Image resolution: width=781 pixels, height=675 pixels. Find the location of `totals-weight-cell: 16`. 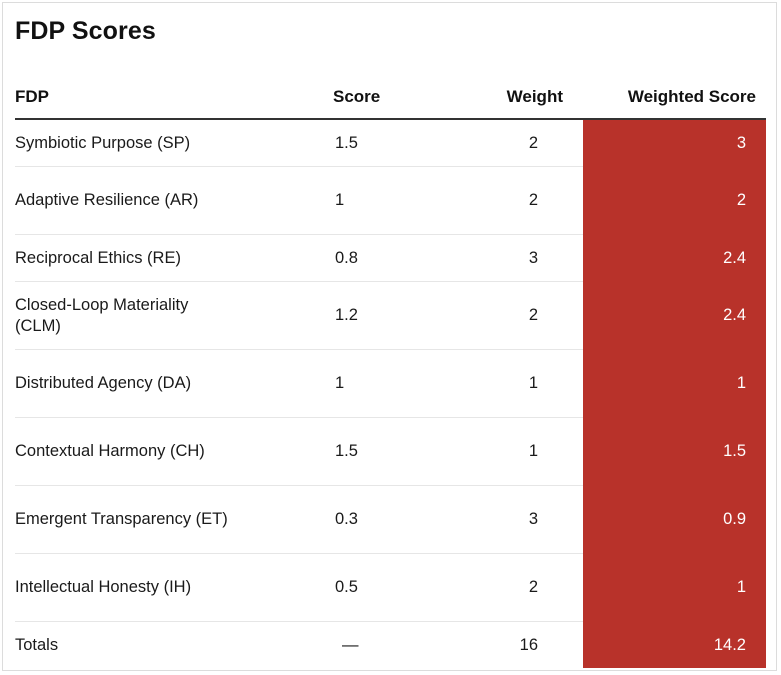

totals-weight-cell: 16 is located at coordinates (528, 644).